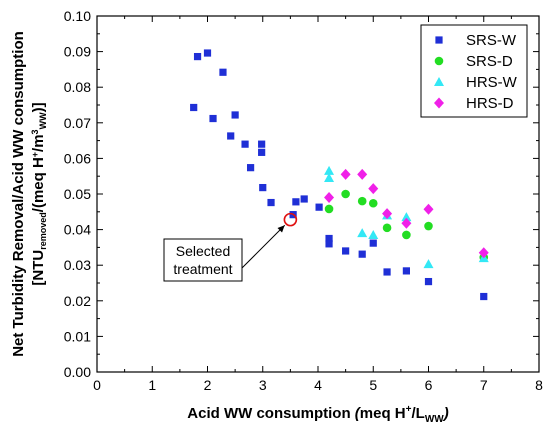 Image resolution: width=550 pixels, height=431 pixels. I want to click on x-tick-label: 3, so click(263, 385).